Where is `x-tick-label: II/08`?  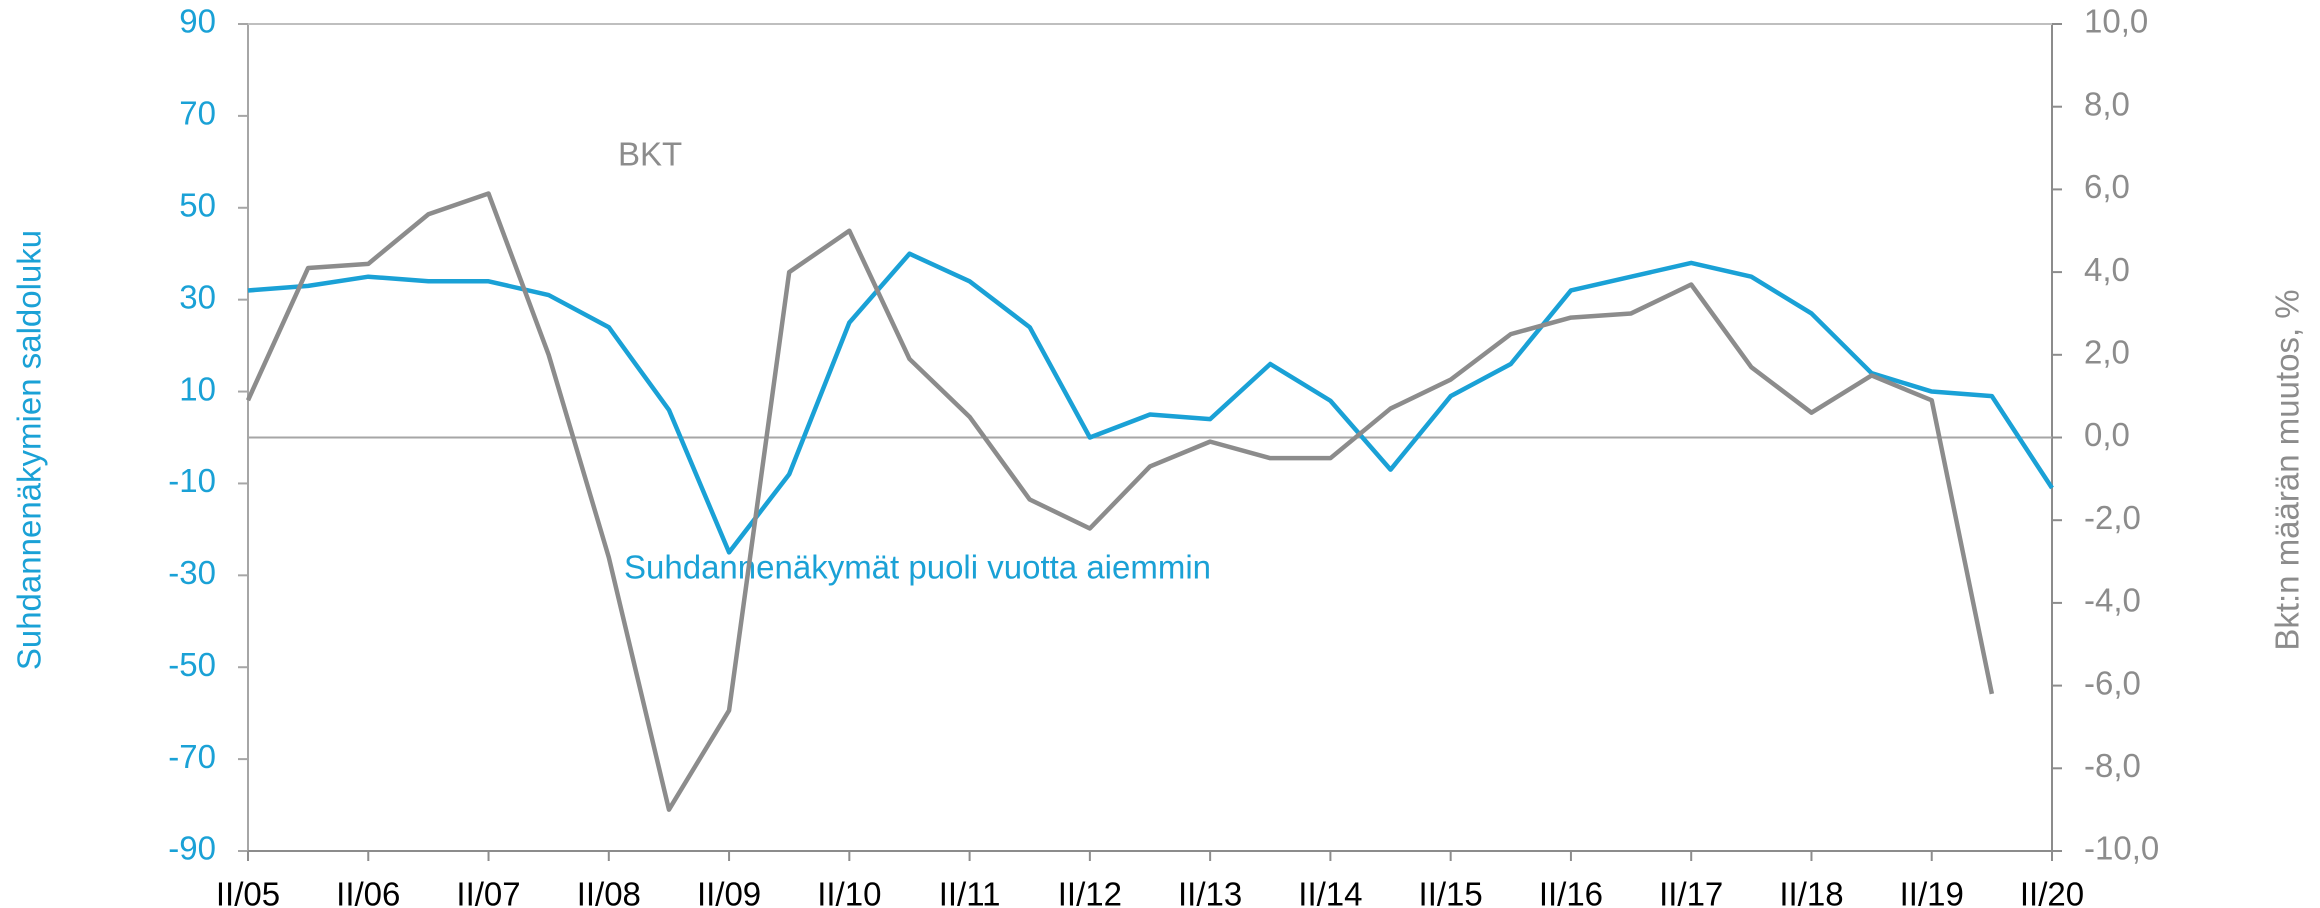 x-tick-label: II/08 is located at coordinates (609, 892).